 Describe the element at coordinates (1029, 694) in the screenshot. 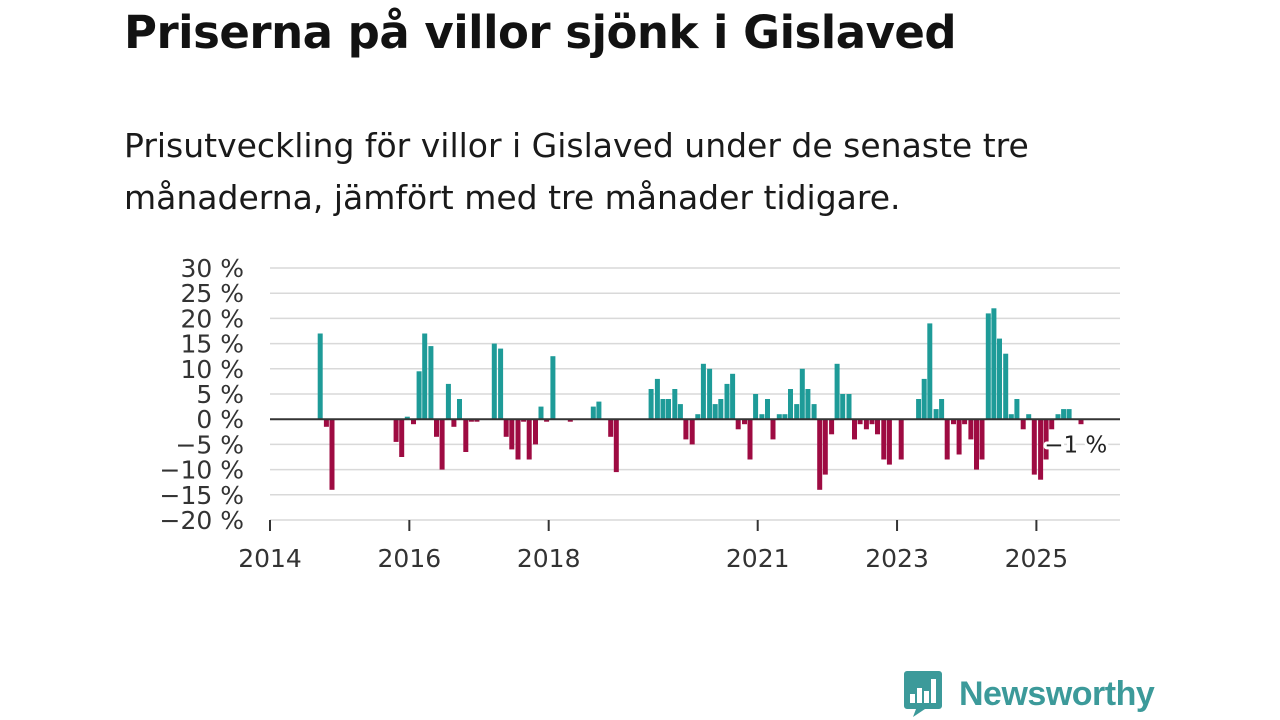

I see `newsworthy-logo: Newsworthy` at that location.